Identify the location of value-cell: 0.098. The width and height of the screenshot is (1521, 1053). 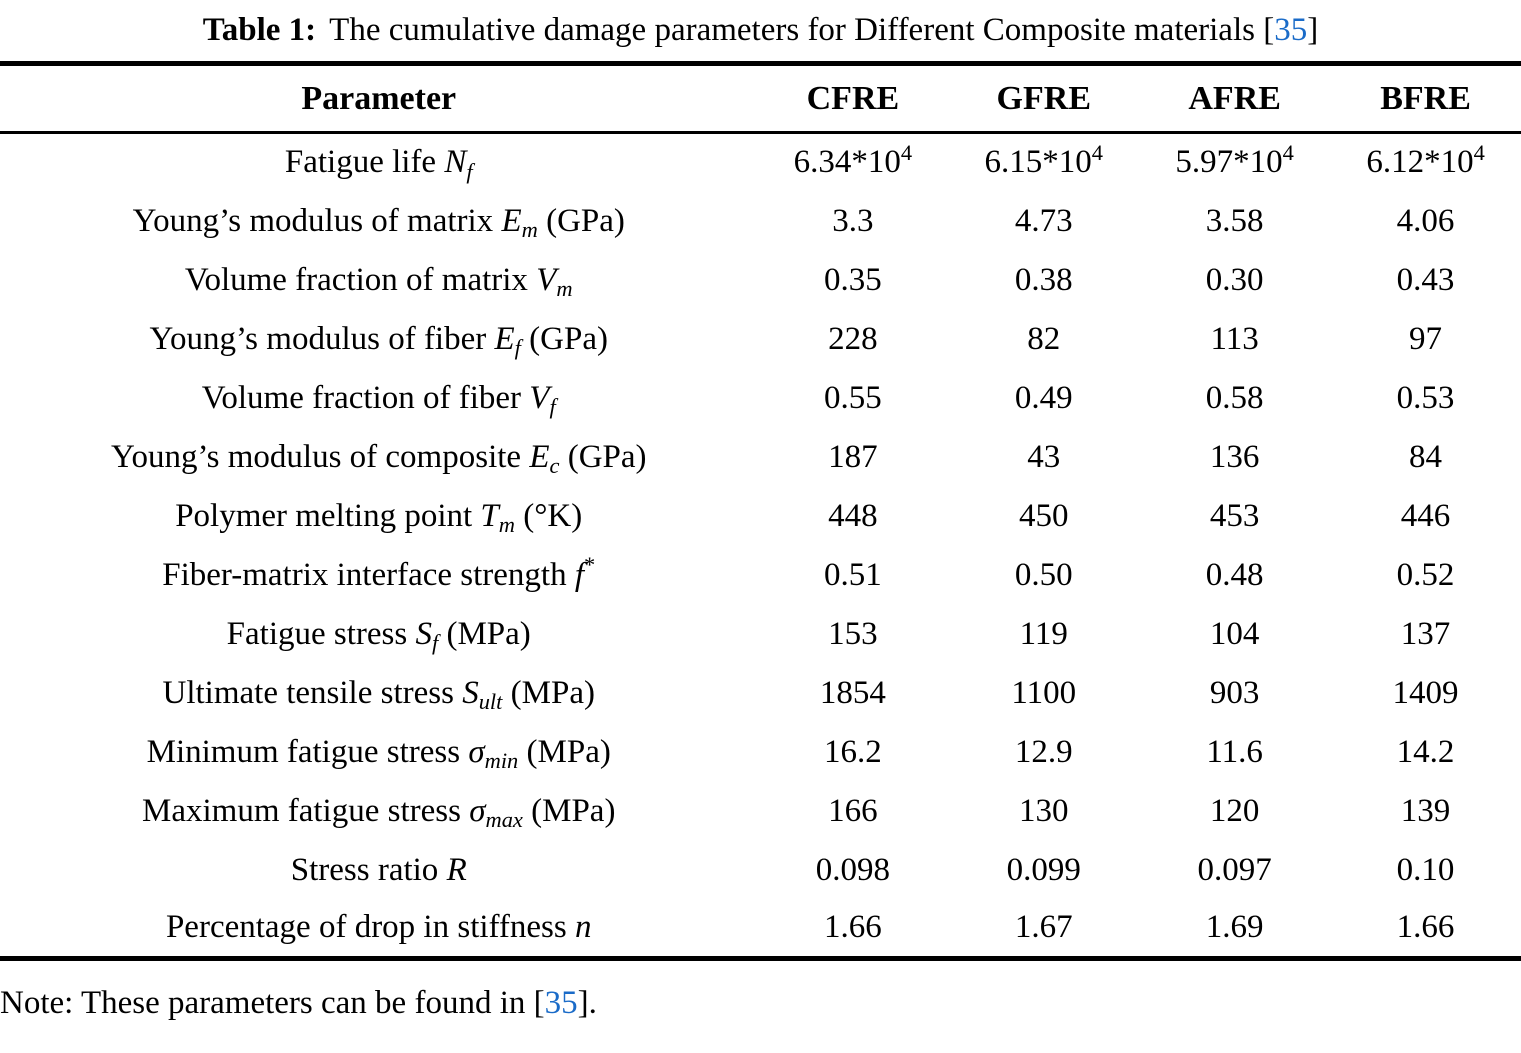
(853, 869).